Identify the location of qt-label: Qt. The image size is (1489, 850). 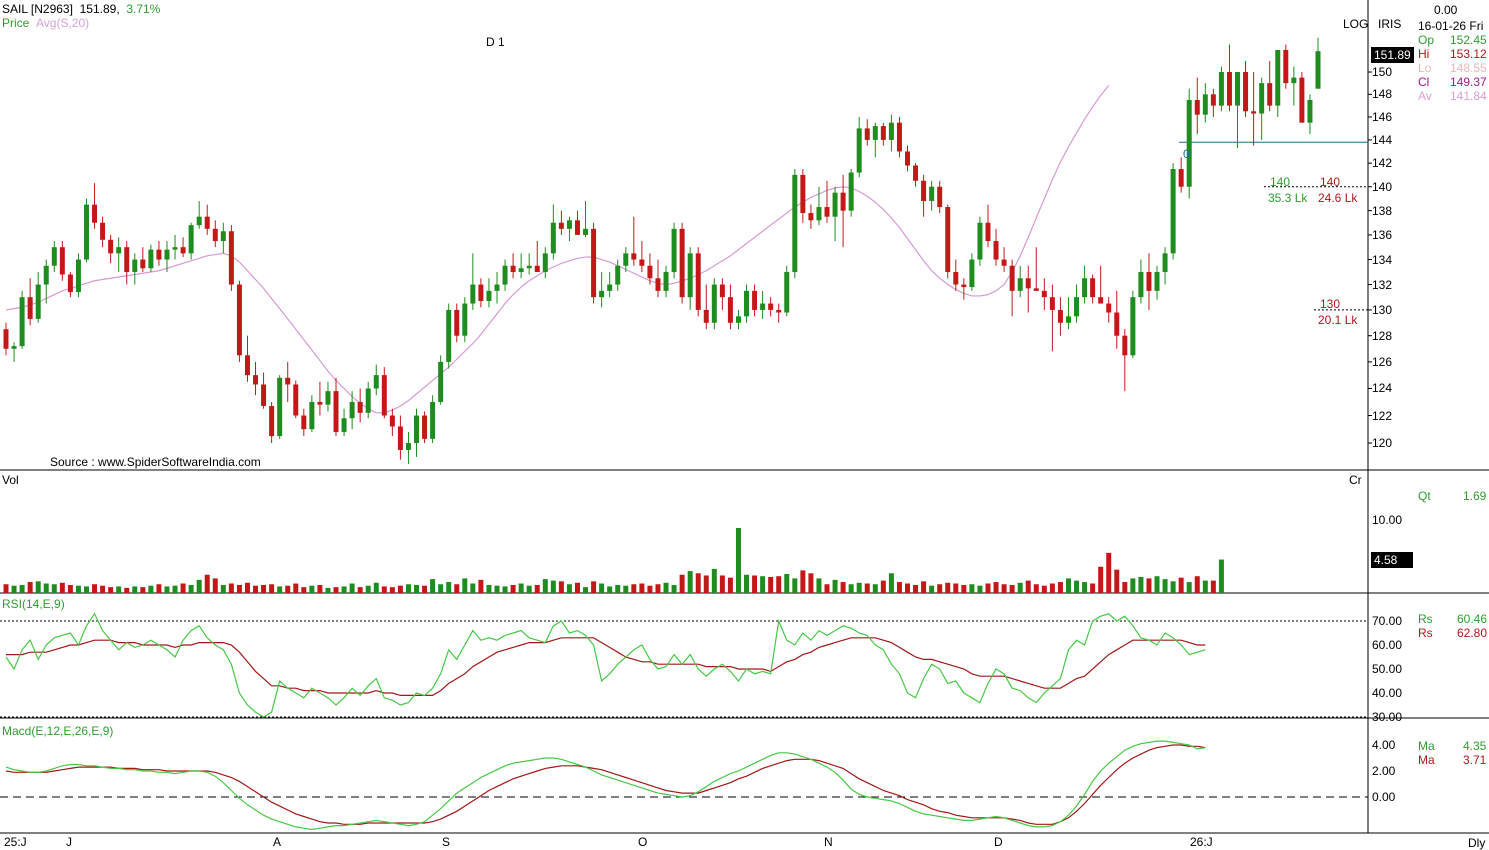
(1424, 496).